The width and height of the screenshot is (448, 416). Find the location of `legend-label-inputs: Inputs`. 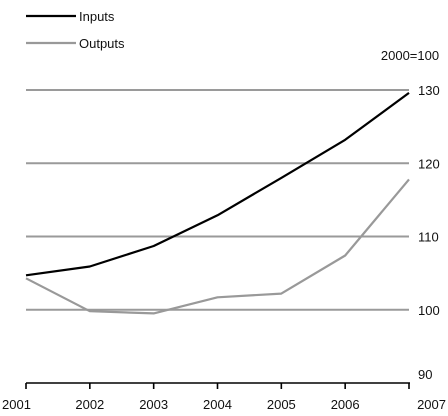

legend-label-inputs: Inputs is located at coordinates (97, 16).